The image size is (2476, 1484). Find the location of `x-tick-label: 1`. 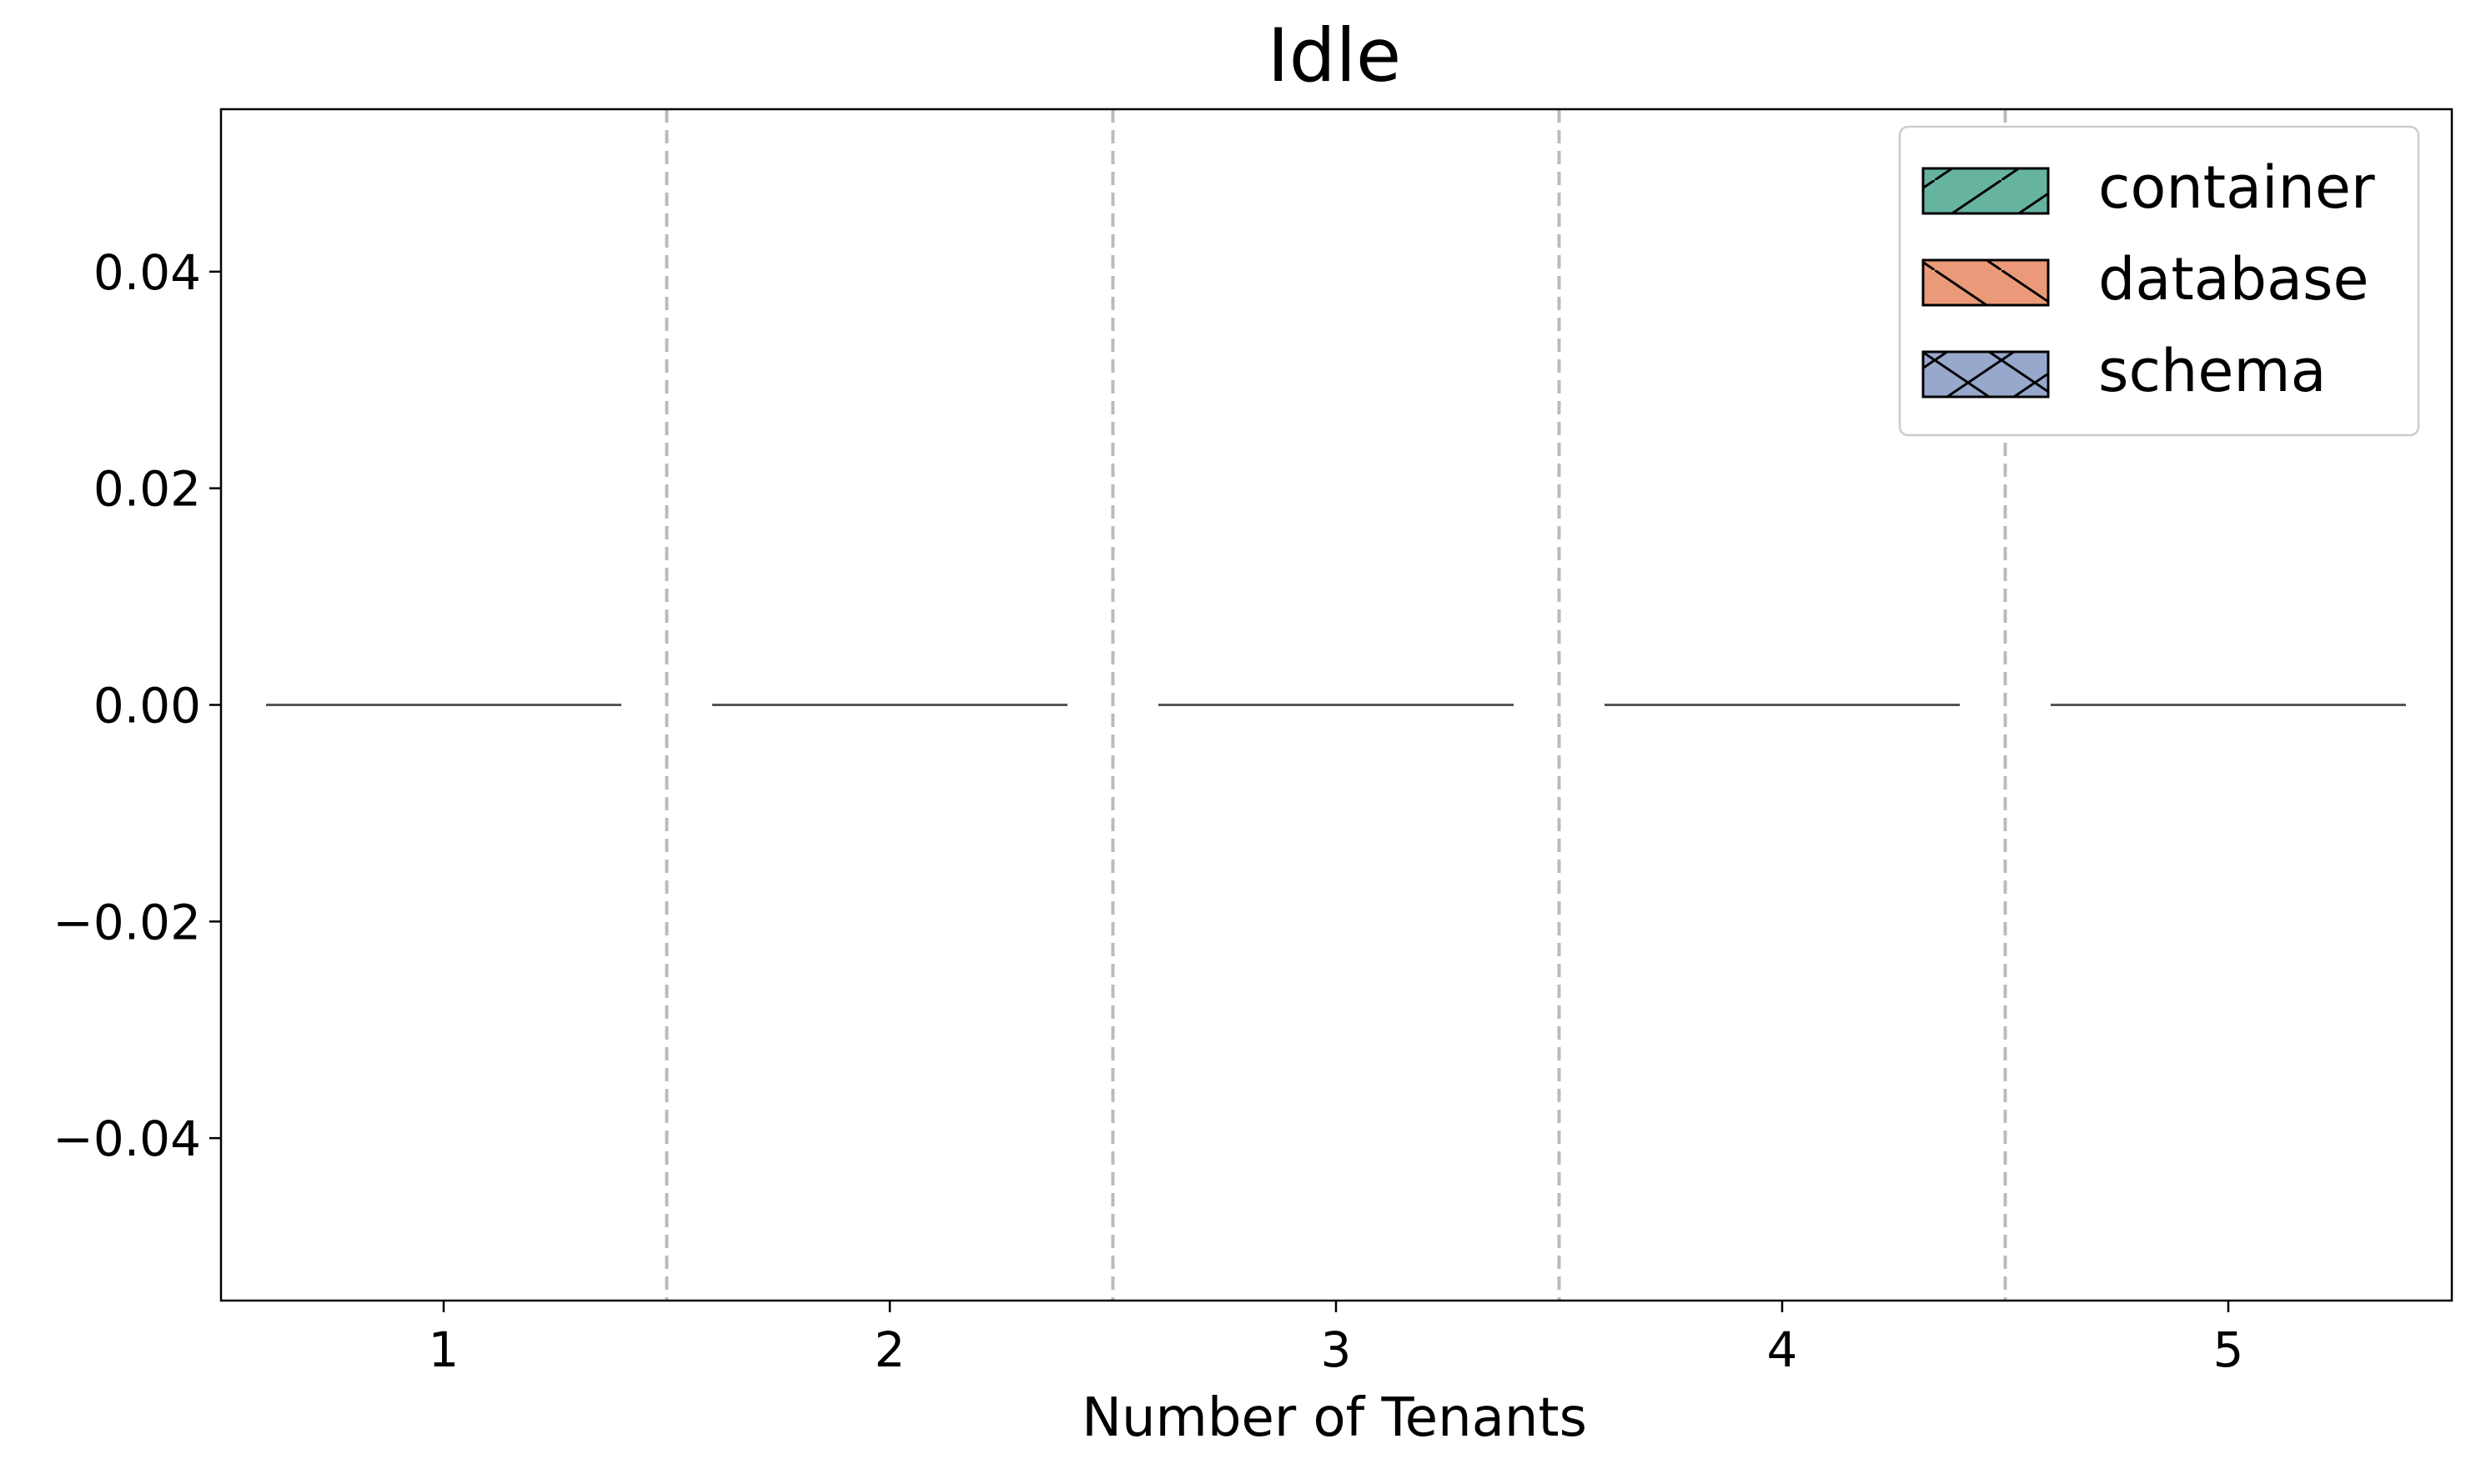

x-tick-label: 1 is located at coordinates (444, 1349).